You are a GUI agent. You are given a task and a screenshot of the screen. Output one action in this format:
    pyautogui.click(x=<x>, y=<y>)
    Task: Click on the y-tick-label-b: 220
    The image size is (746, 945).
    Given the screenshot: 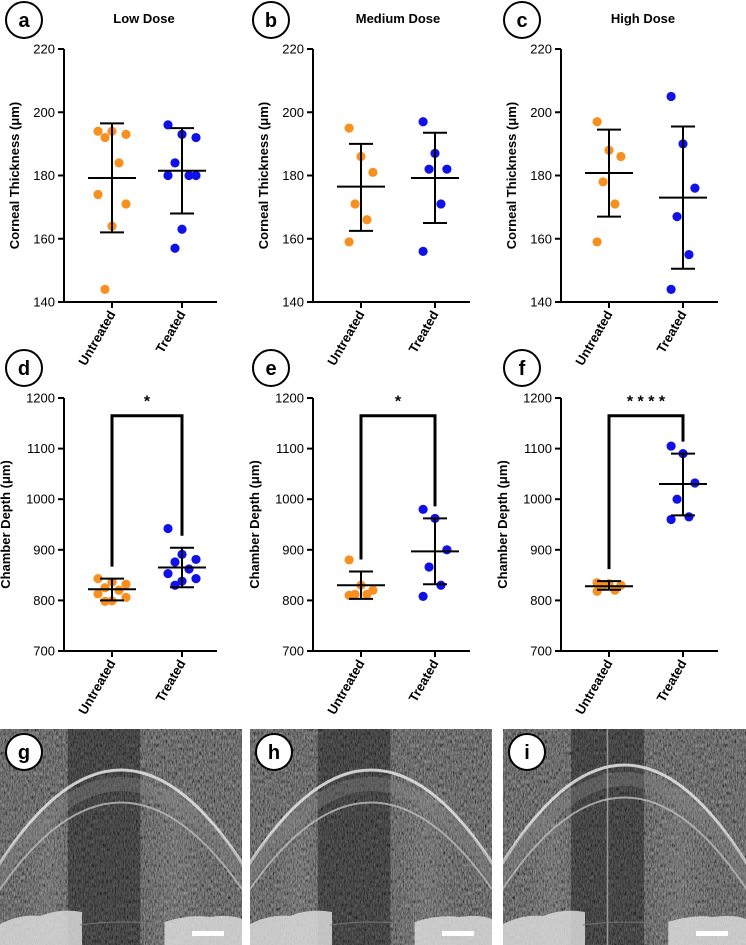 What is the action you would take?
    pyautogui.click(x=293, y=49)
    